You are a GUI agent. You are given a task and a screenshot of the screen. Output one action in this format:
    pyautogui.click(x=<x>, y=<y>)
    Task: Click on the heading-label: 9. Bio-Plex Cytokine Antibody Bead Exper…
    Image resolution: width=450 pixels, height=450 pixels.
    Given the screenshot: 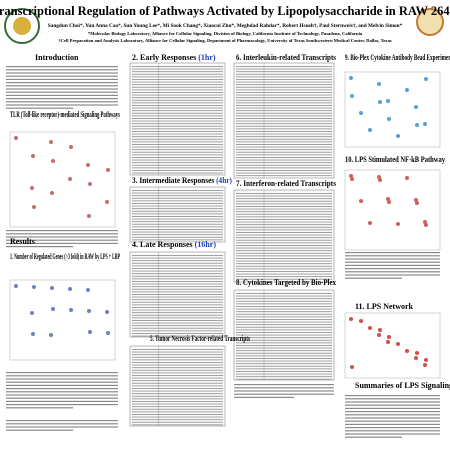 What is the action you would take?
    pyautogui.click(x=397, y=57)
    